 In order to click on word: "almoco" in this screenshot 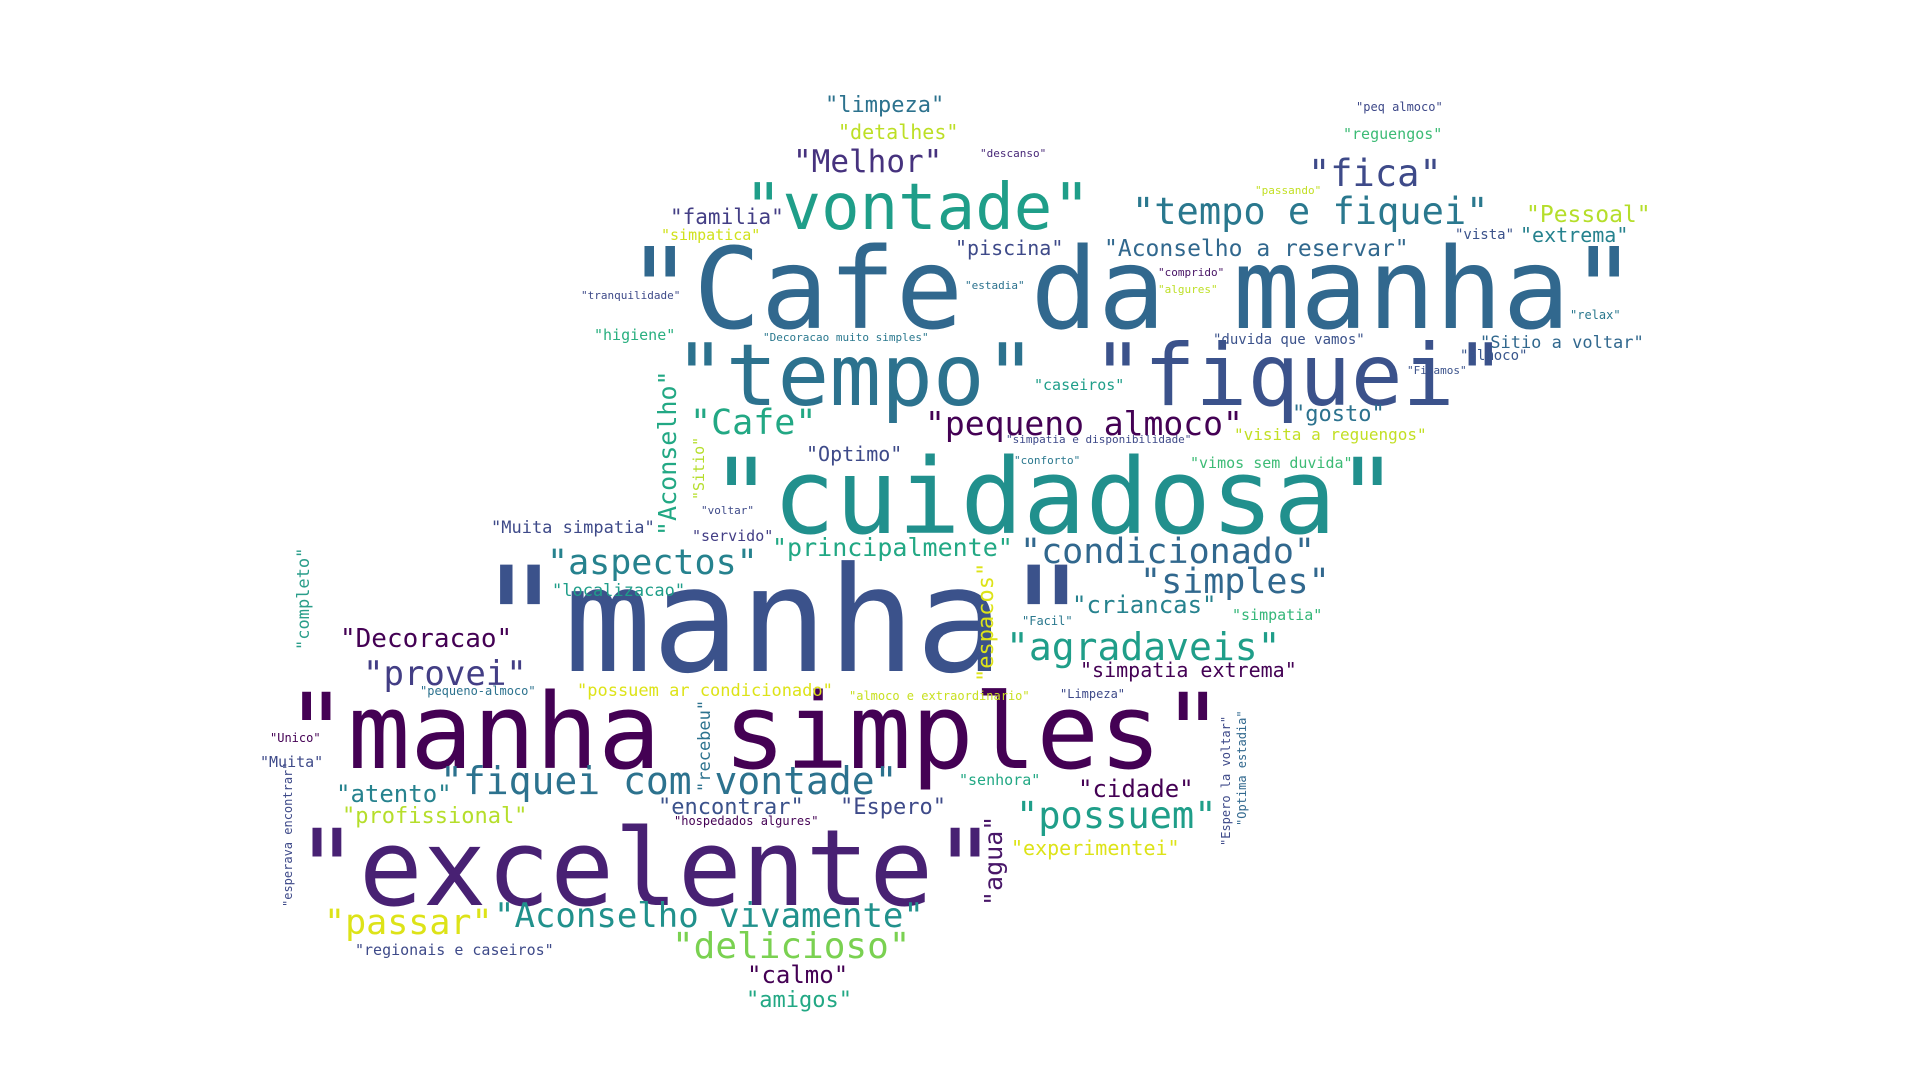, I will do `click(1494, 356)`.